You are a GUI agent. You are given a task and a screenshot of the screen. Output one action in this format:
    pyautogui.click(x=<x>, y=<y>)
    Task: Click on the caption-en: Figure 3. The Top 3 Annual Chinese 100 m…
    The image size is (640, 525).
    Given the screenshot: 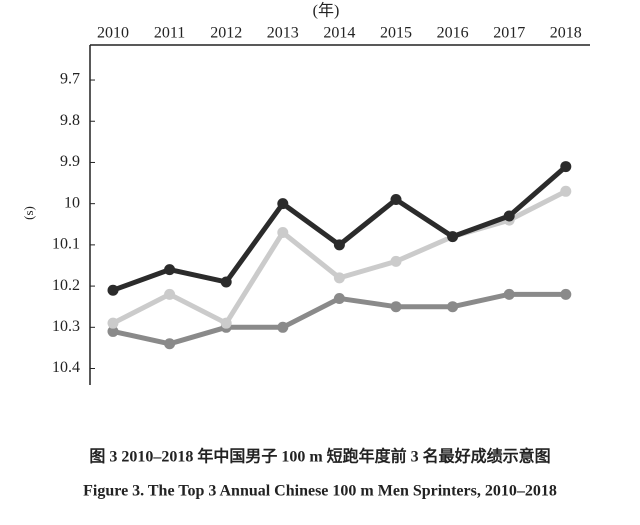 What is the action you would take?
    pyautogui.click(x=320, y=491)
    